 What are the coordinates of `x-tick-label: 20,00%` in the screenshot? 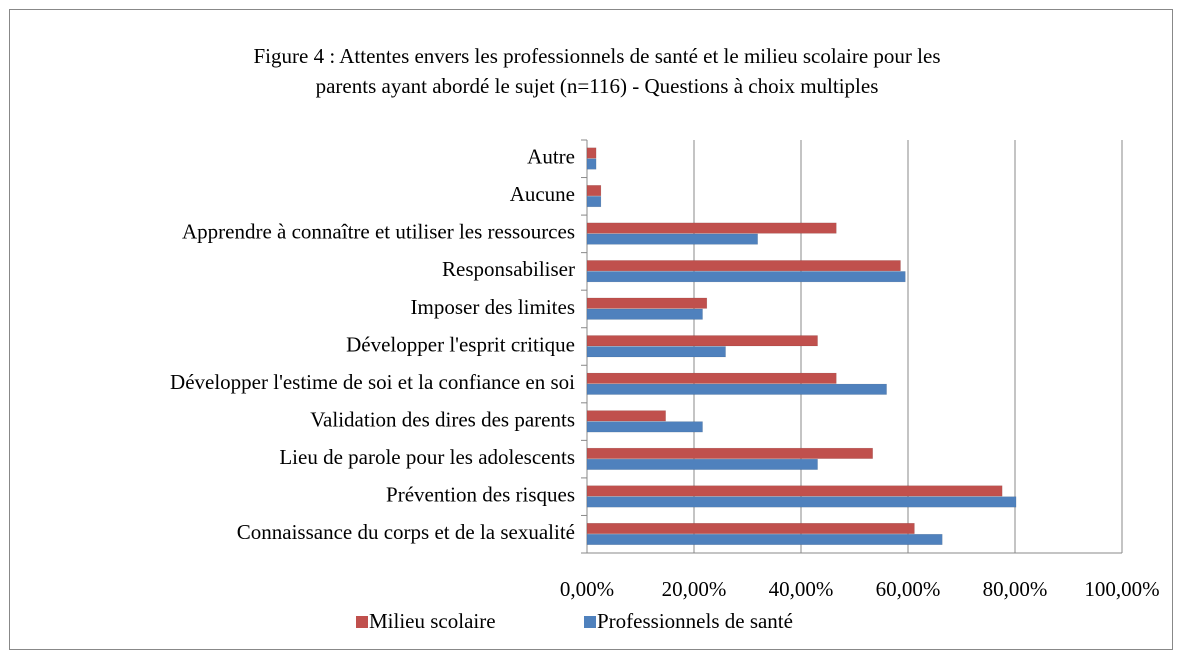 It's located at (694, 589).